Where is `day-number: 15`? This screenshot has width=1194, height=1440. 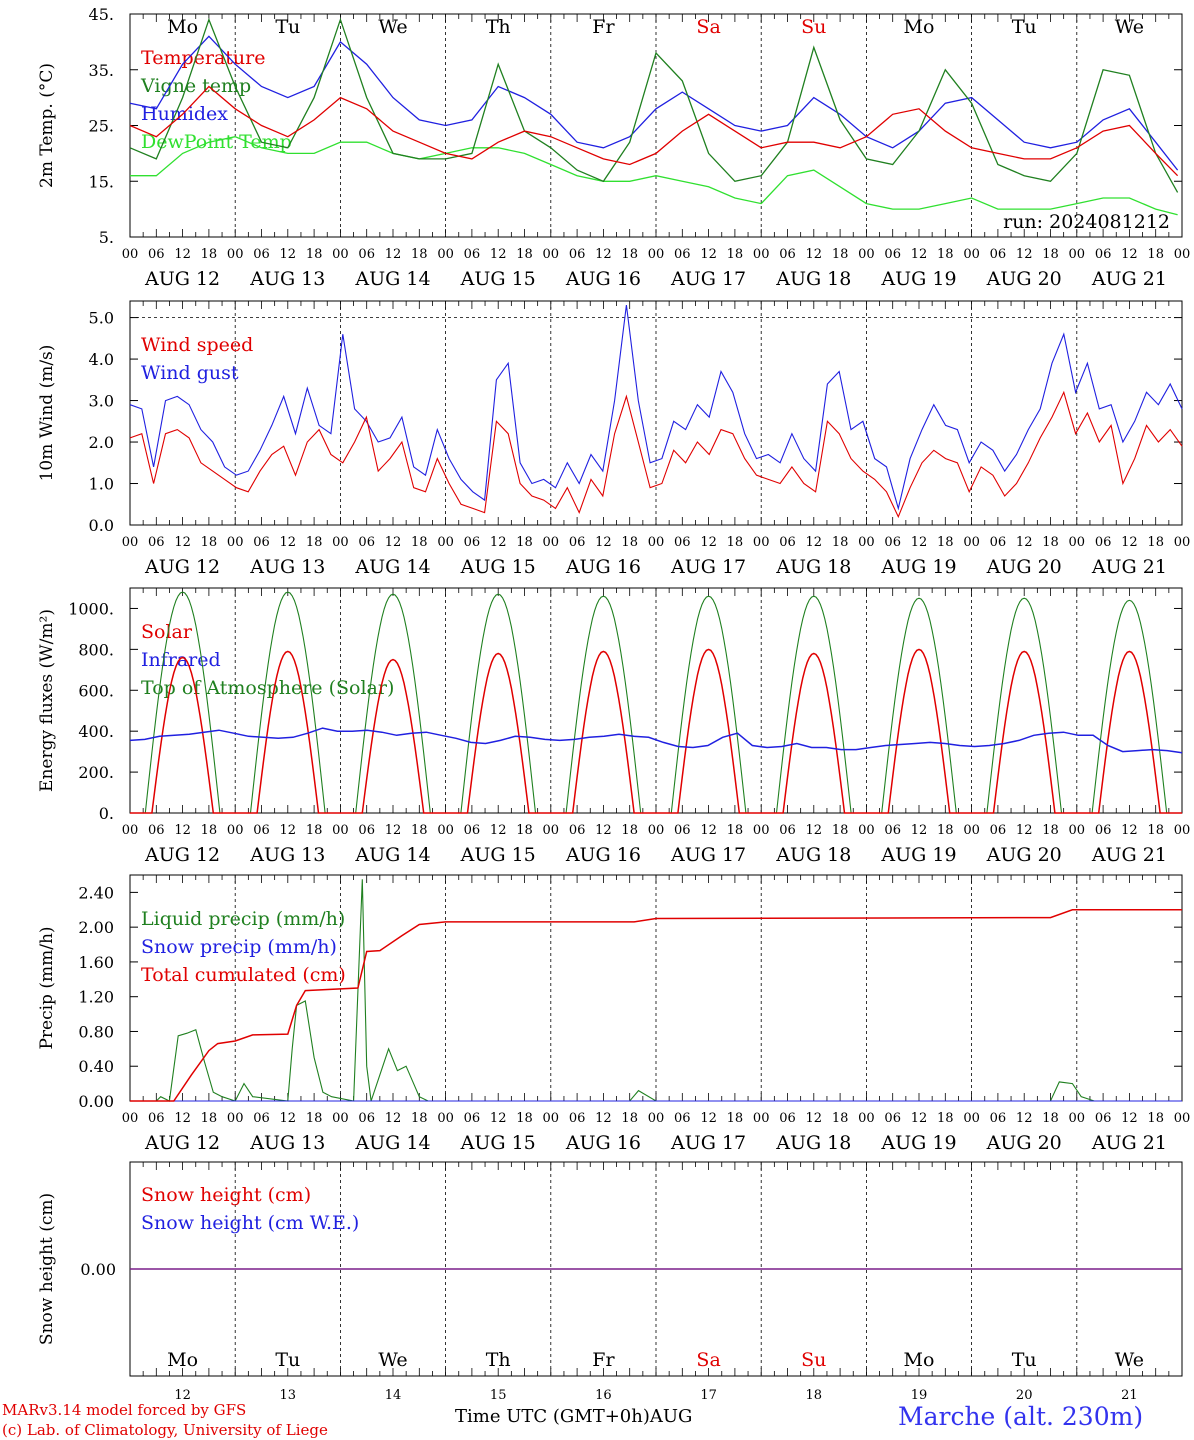
day-number: 15 is located at coordinates (498, 1395).